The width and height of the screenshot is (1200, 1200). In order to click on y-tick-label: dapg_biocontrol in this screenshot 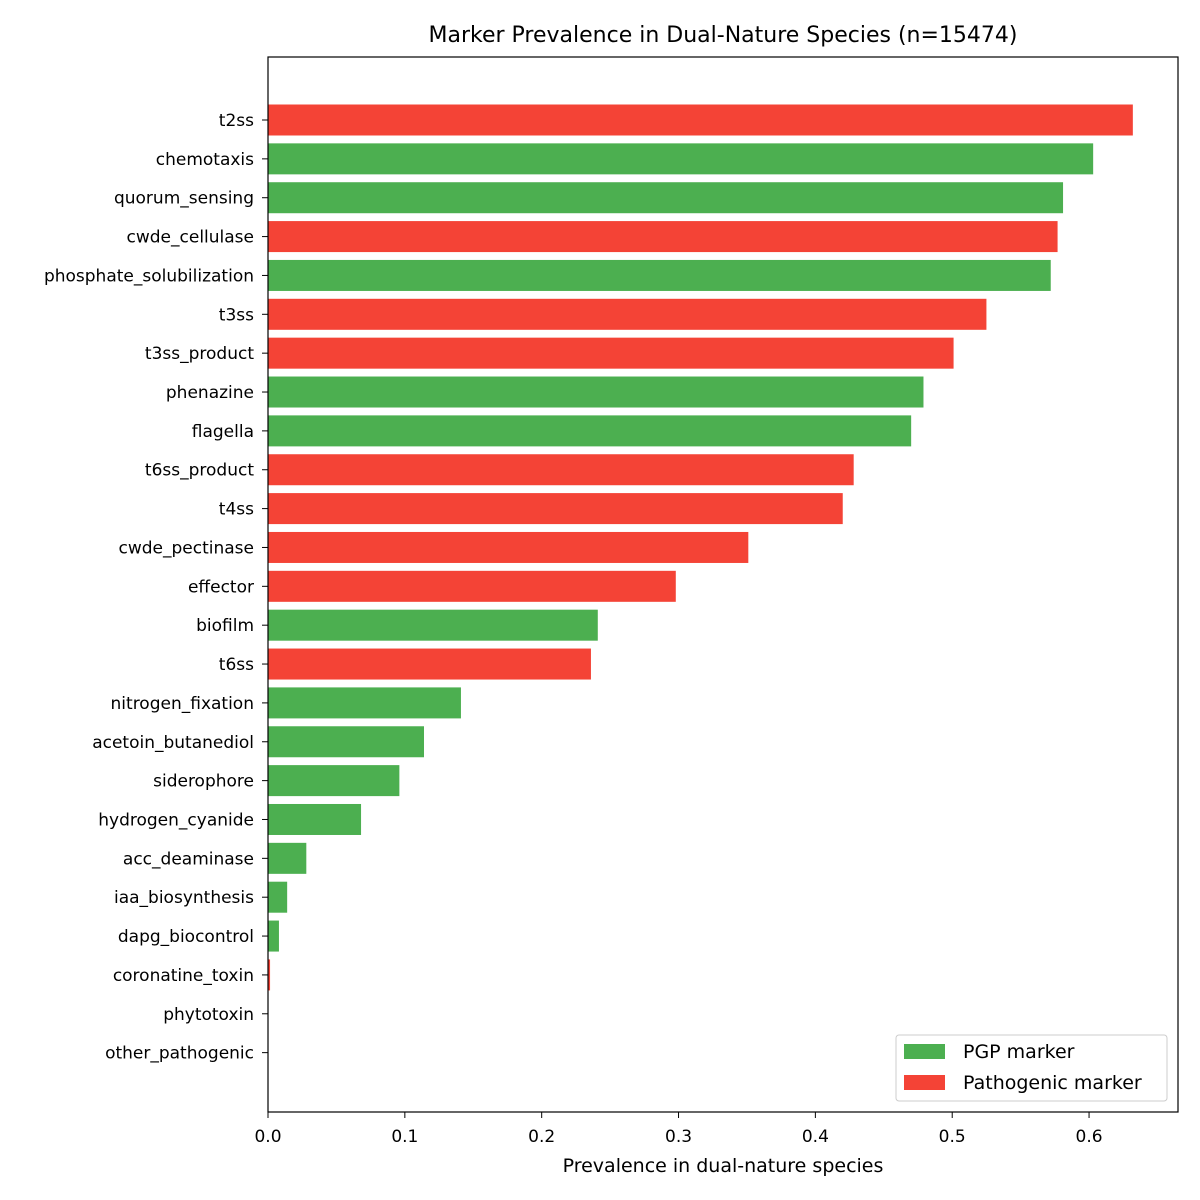, I will do `click(186, 937)`.